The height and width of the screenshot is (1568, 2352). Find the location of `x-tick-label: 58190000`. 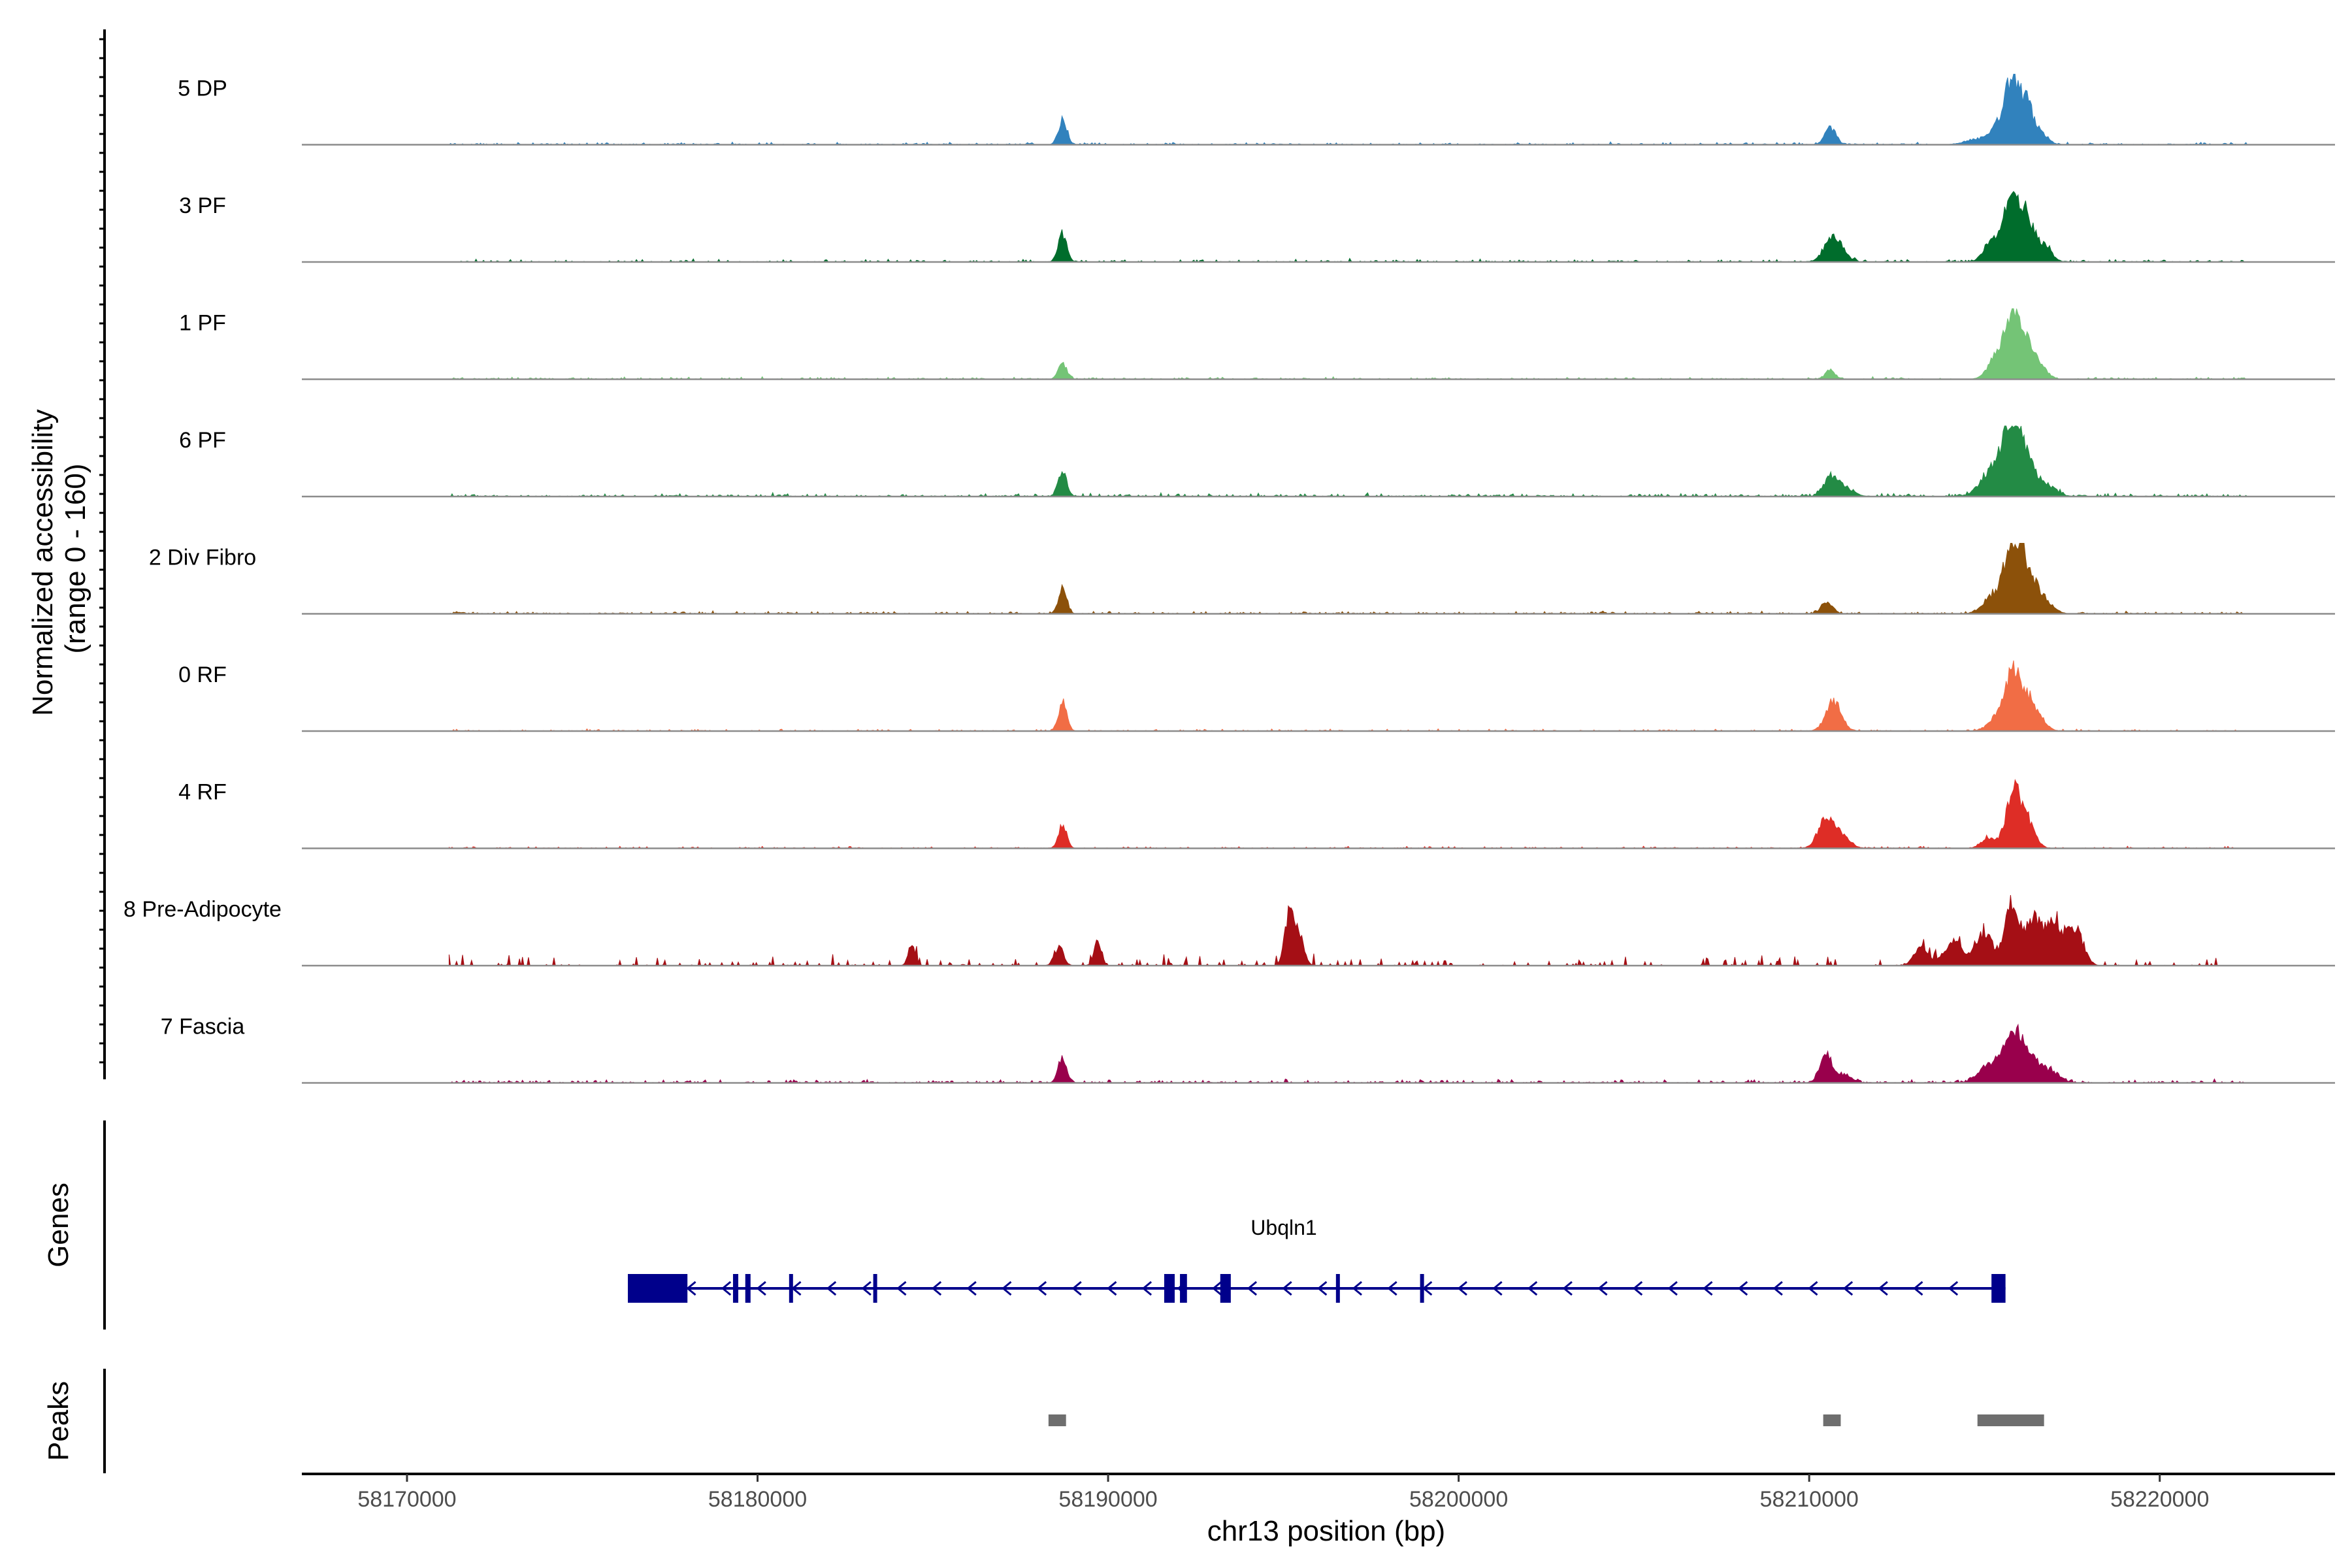

x-tick-label: 58190000 is located at coordinates (1107, 1499).